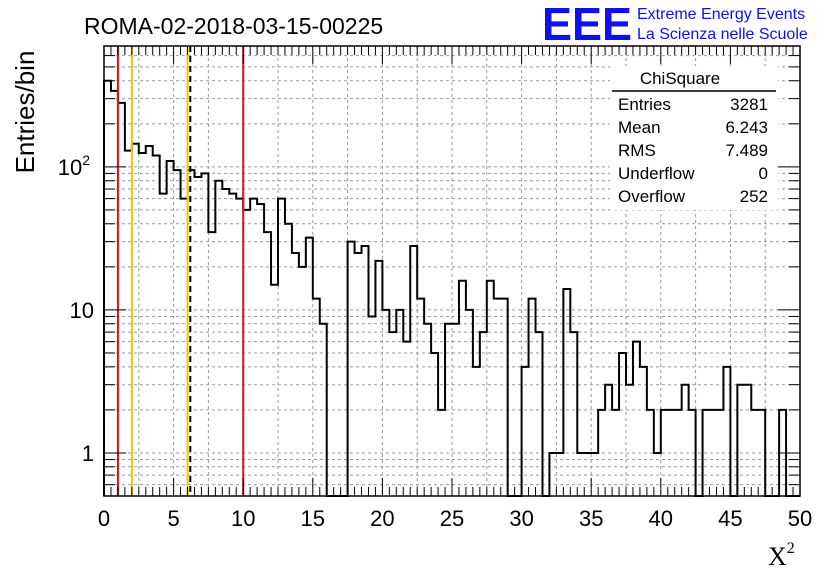 This screenshot has height=572, width=836. Describe the element at coordinates (88, 453) in the screenshot. I see `y-tick-label: 1` at that location.